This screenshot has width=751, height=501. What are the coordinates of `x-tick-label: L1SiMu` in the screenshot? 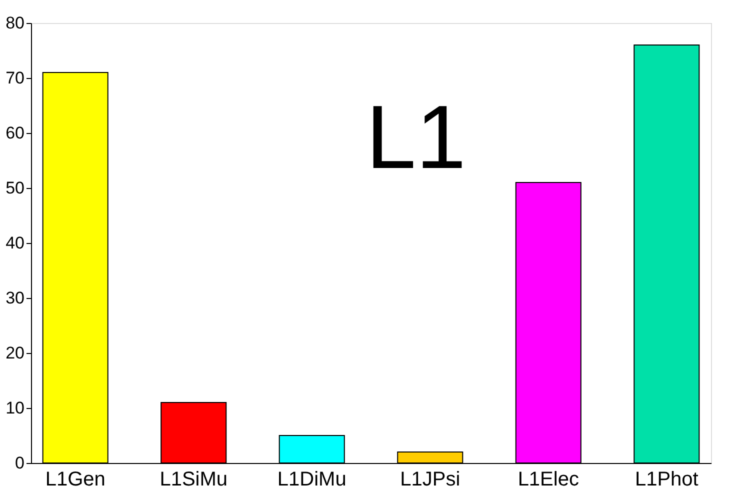 It's located at (194, 479).